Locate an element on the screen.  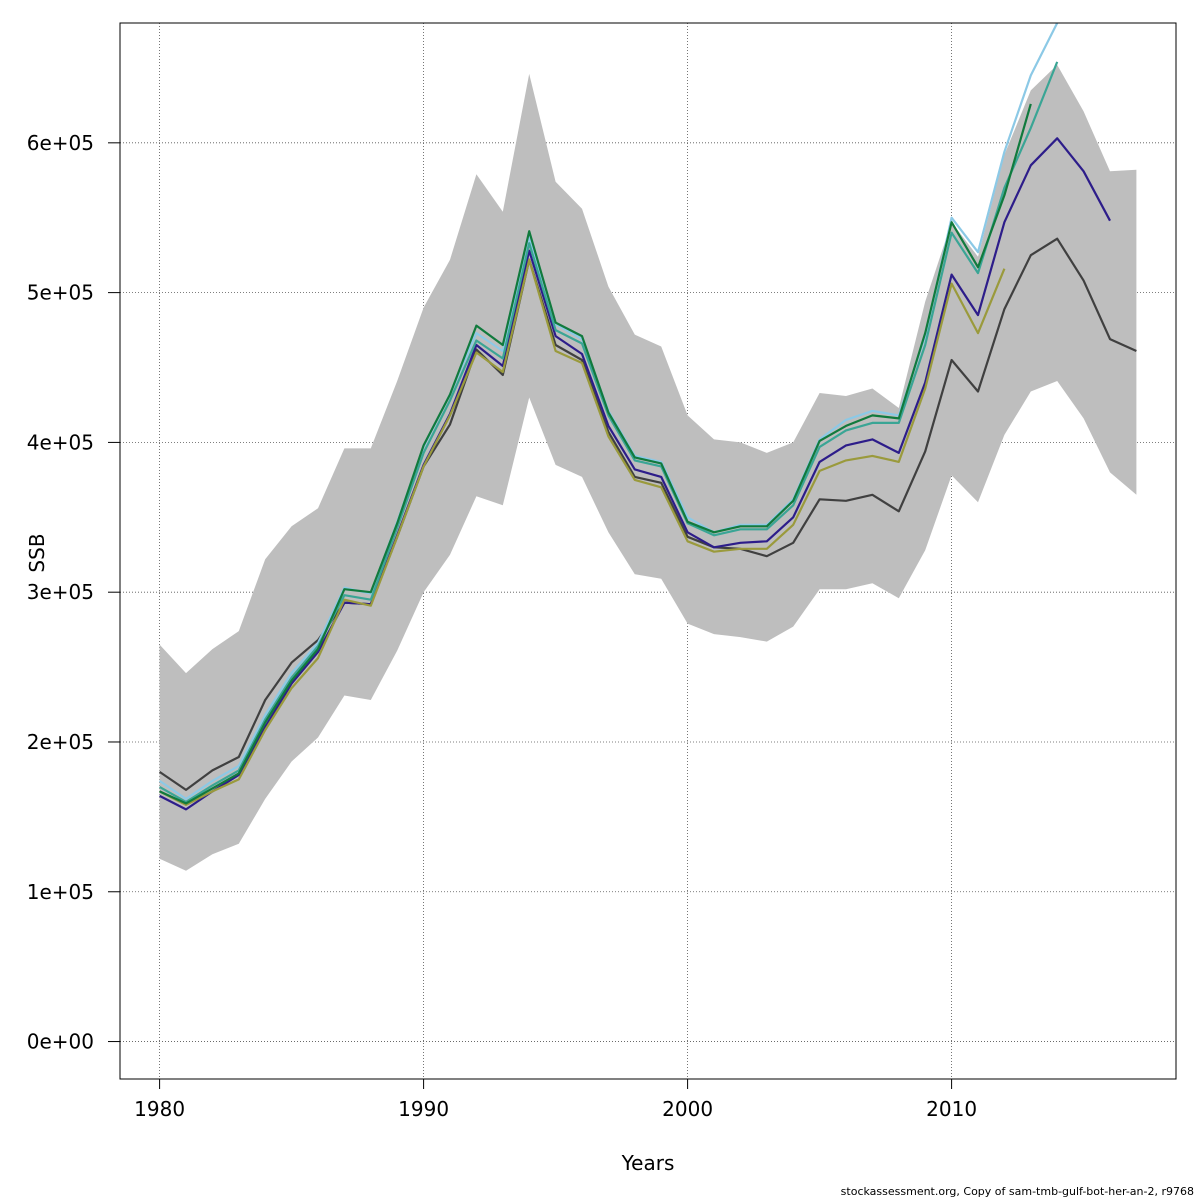
y-tick-label: 3e+05 is located at coordinates (60, 592).